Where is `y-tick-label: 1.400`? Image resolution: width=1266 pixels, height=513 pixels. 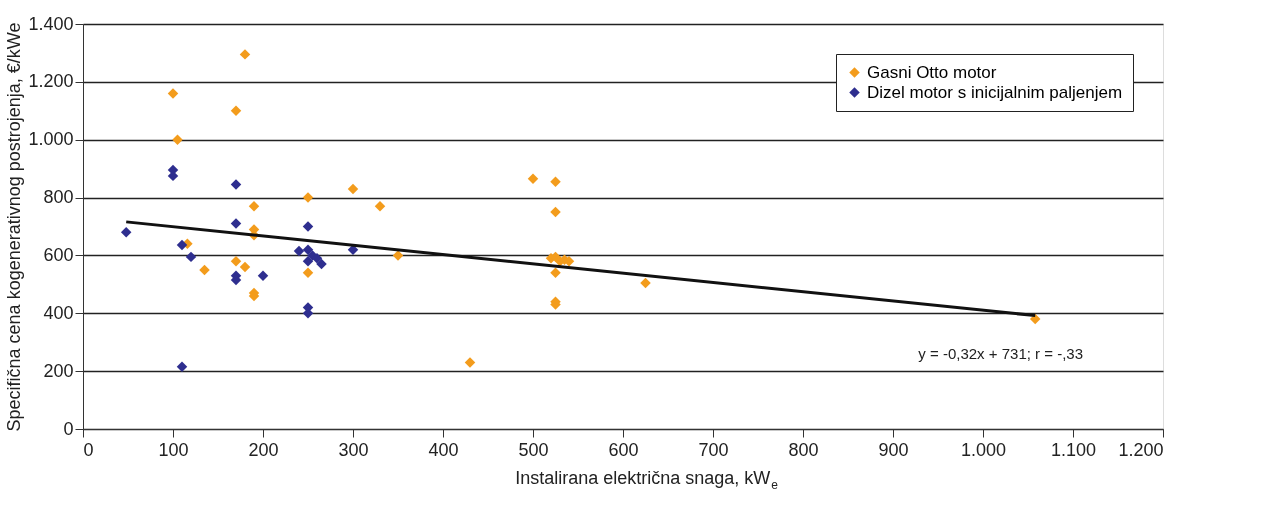
y-tick-label: 1.400 is located at coordinates (51, 23).